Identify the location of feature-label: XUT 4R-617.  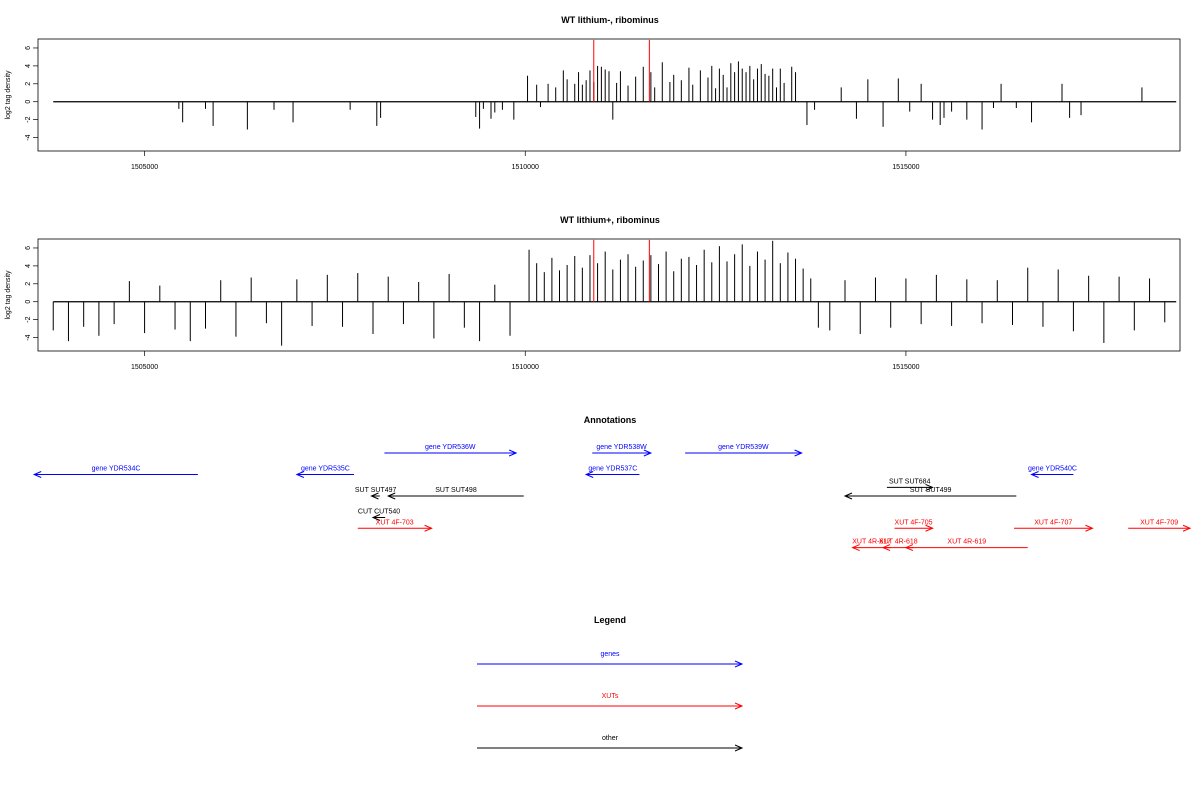
(871, 542).